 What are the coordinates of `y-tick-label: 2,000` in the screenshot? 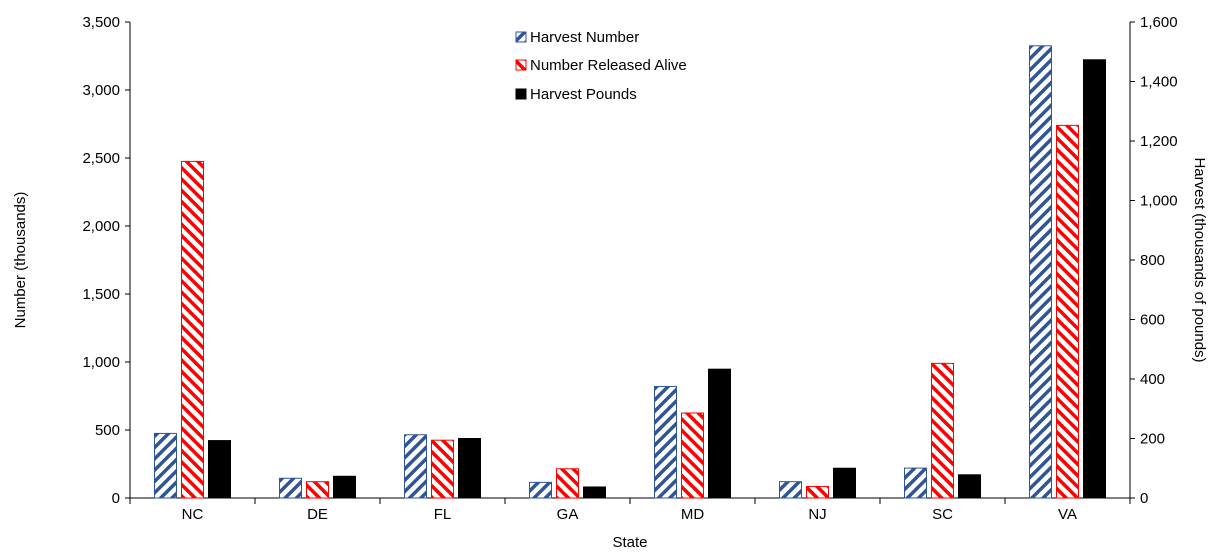 It's located at (101, 226).